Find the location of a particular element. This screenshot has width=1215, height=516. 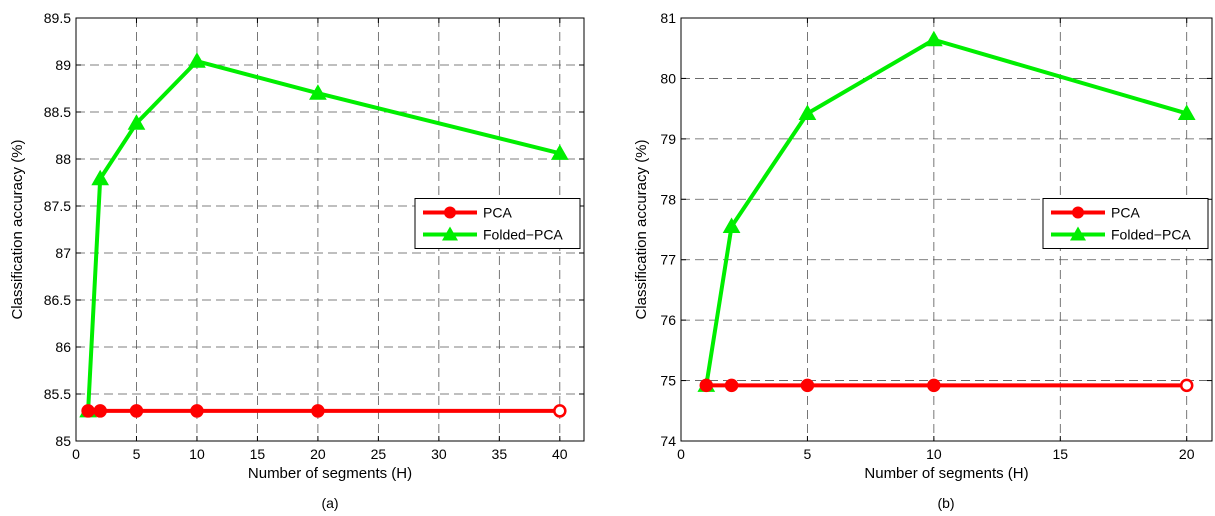

figure-caption: (b) is located at coordinates (945, 503).